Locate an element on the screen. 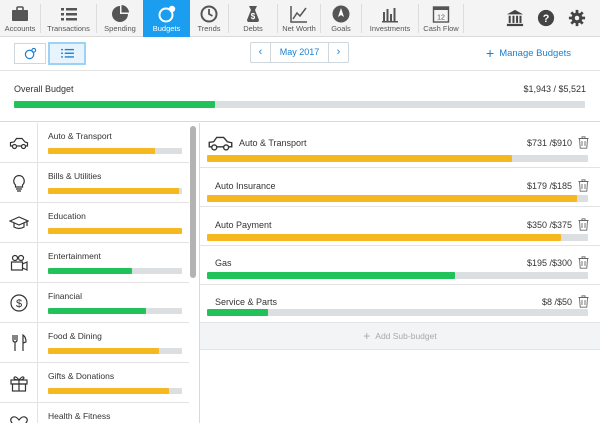 This screenshot has width=600, height=423. nav-debts: $ Debts is located at coordinates (253, 18).